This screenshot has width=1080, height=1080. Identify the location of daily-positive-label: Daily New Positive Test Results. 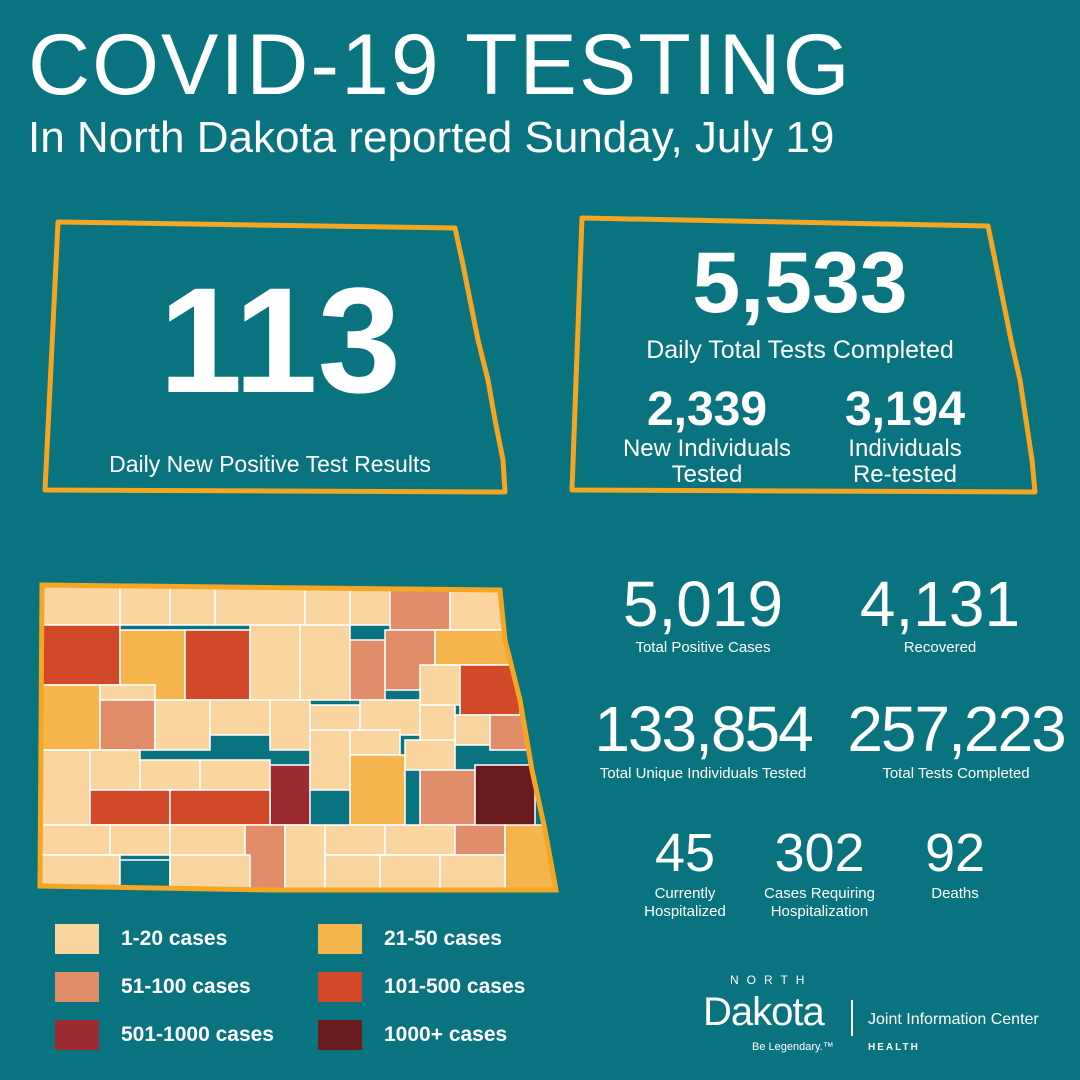
(270, 464).